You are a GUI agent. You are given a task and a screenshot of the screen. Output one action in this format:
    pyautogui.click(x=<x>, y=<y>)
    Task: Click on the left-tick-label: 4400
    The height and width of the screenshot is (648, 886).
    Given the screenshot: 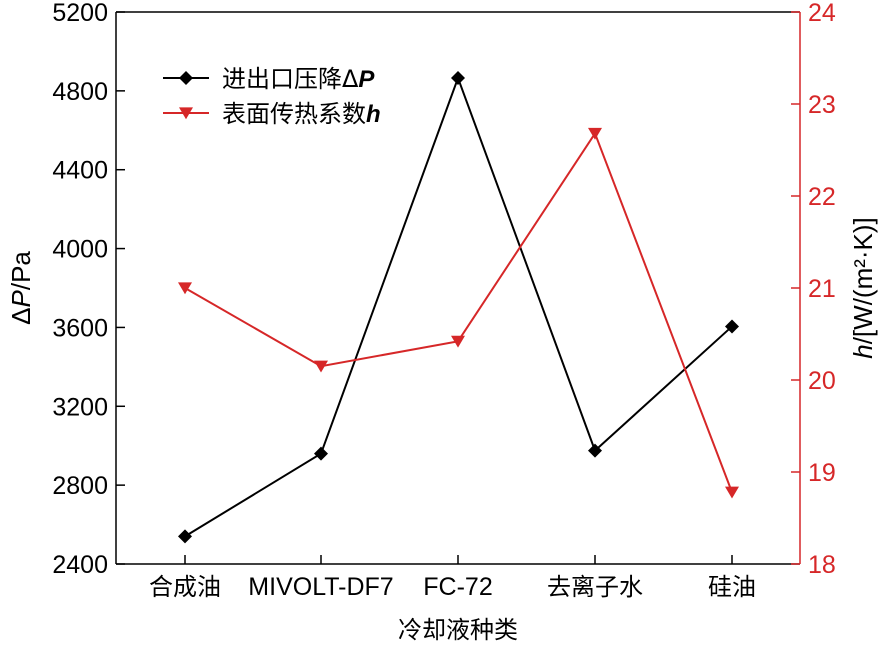 What is the action you would take?
    pyautogui.click(x=80, y=171)
    